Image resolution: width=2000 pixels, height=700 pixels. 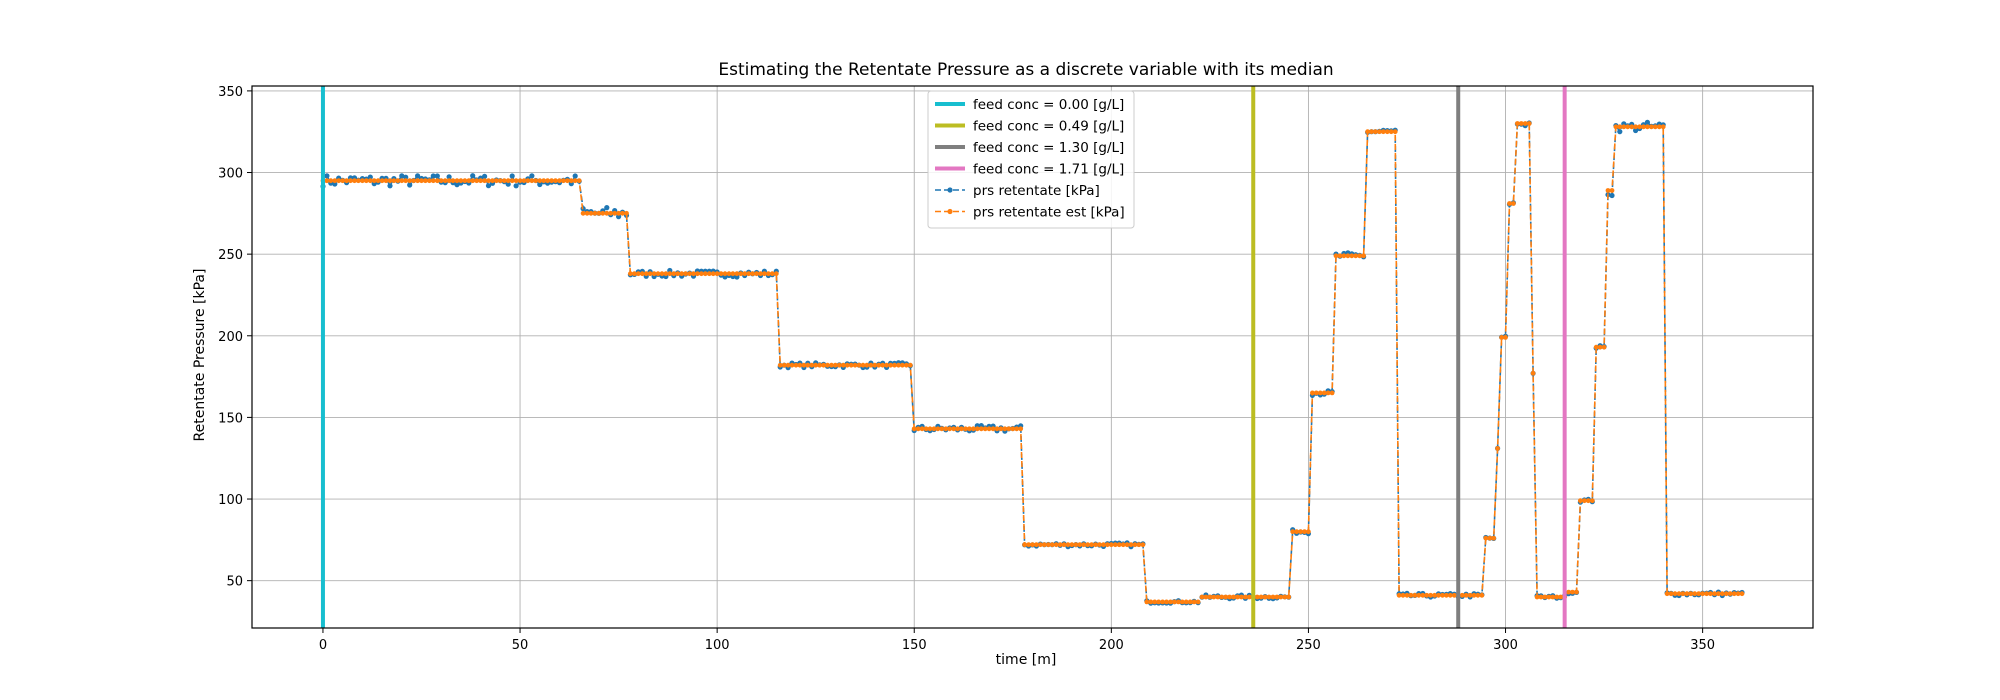 What do you see at coordinates (950, 190) in the screenshot?
I see `legend-marker` at bounding box center [950, 190].